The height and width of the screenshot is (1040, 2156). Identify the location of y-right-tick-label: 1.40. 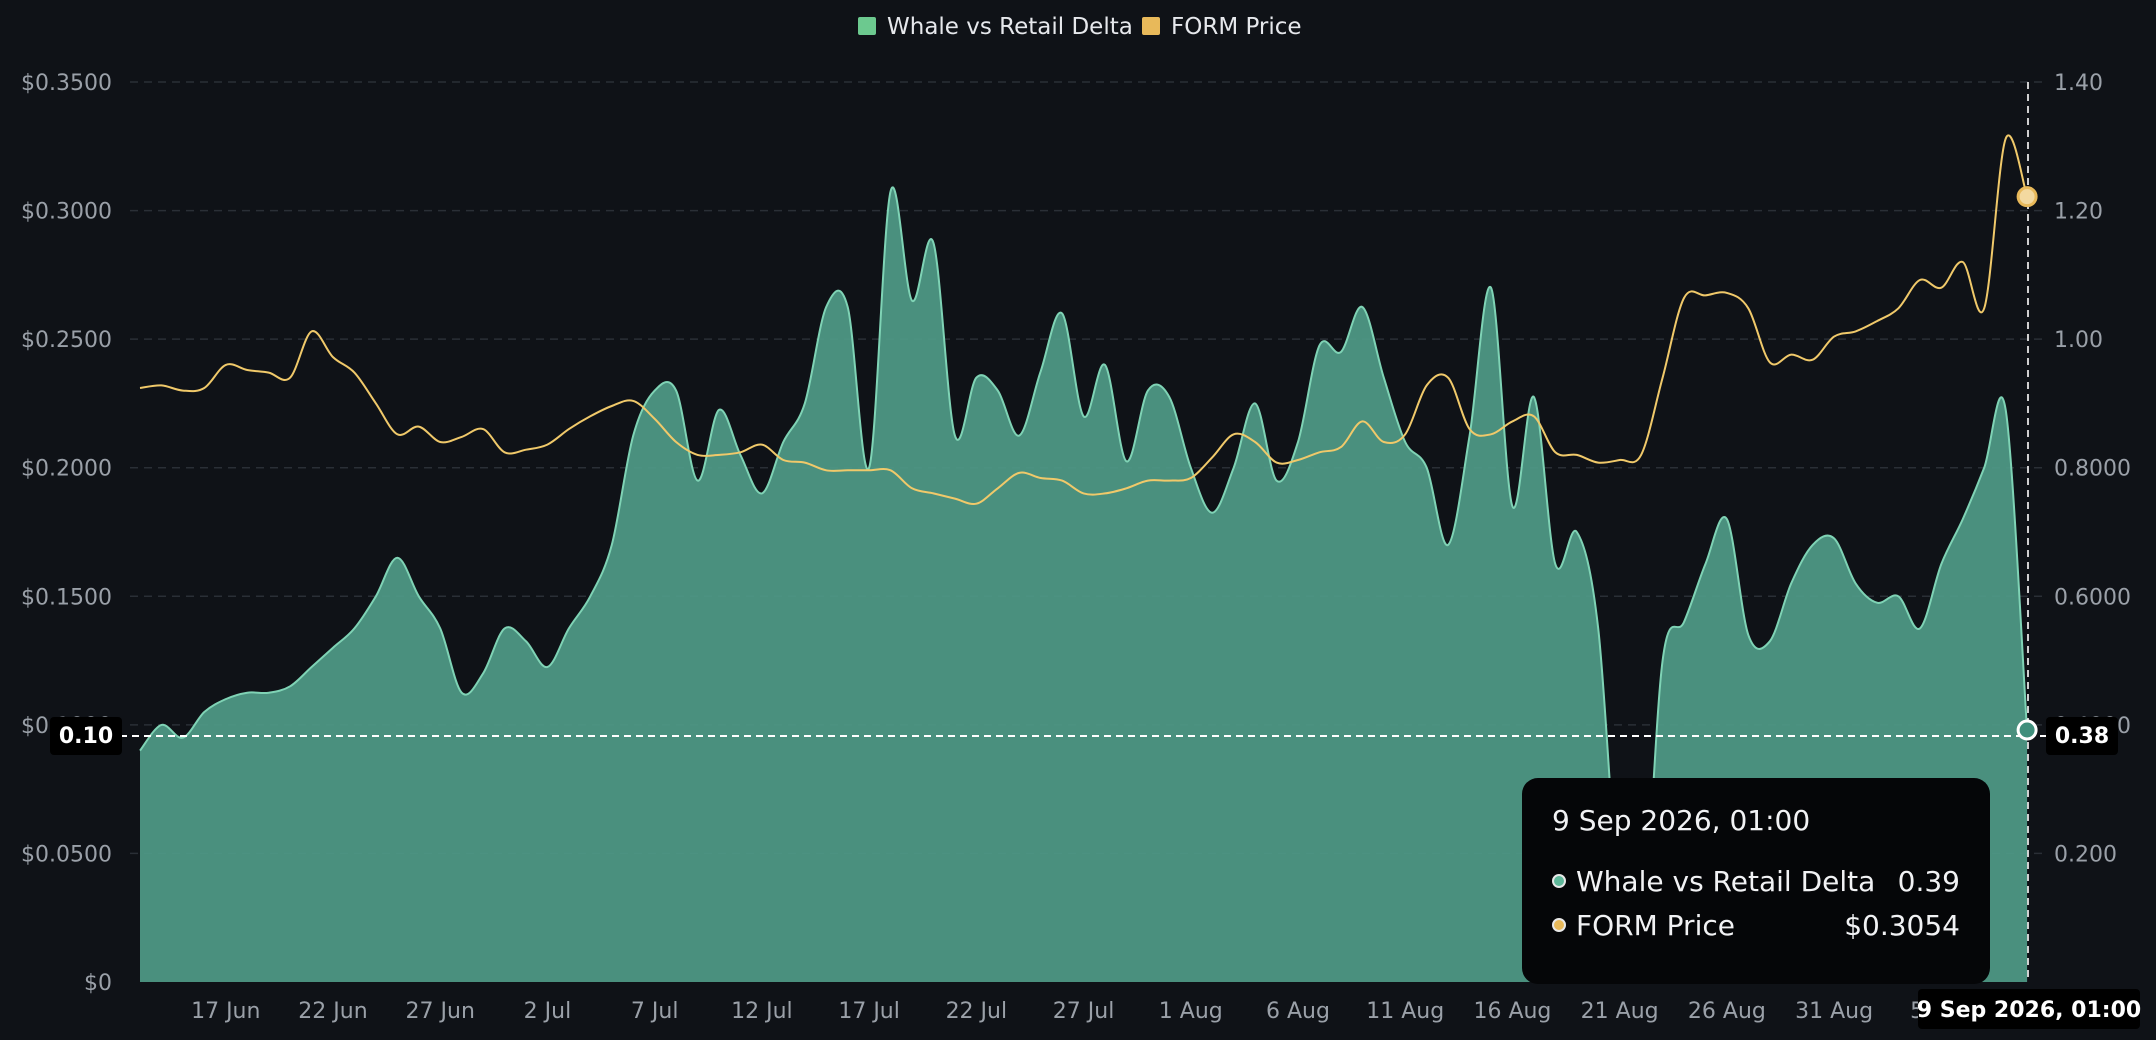
(2078, 83).